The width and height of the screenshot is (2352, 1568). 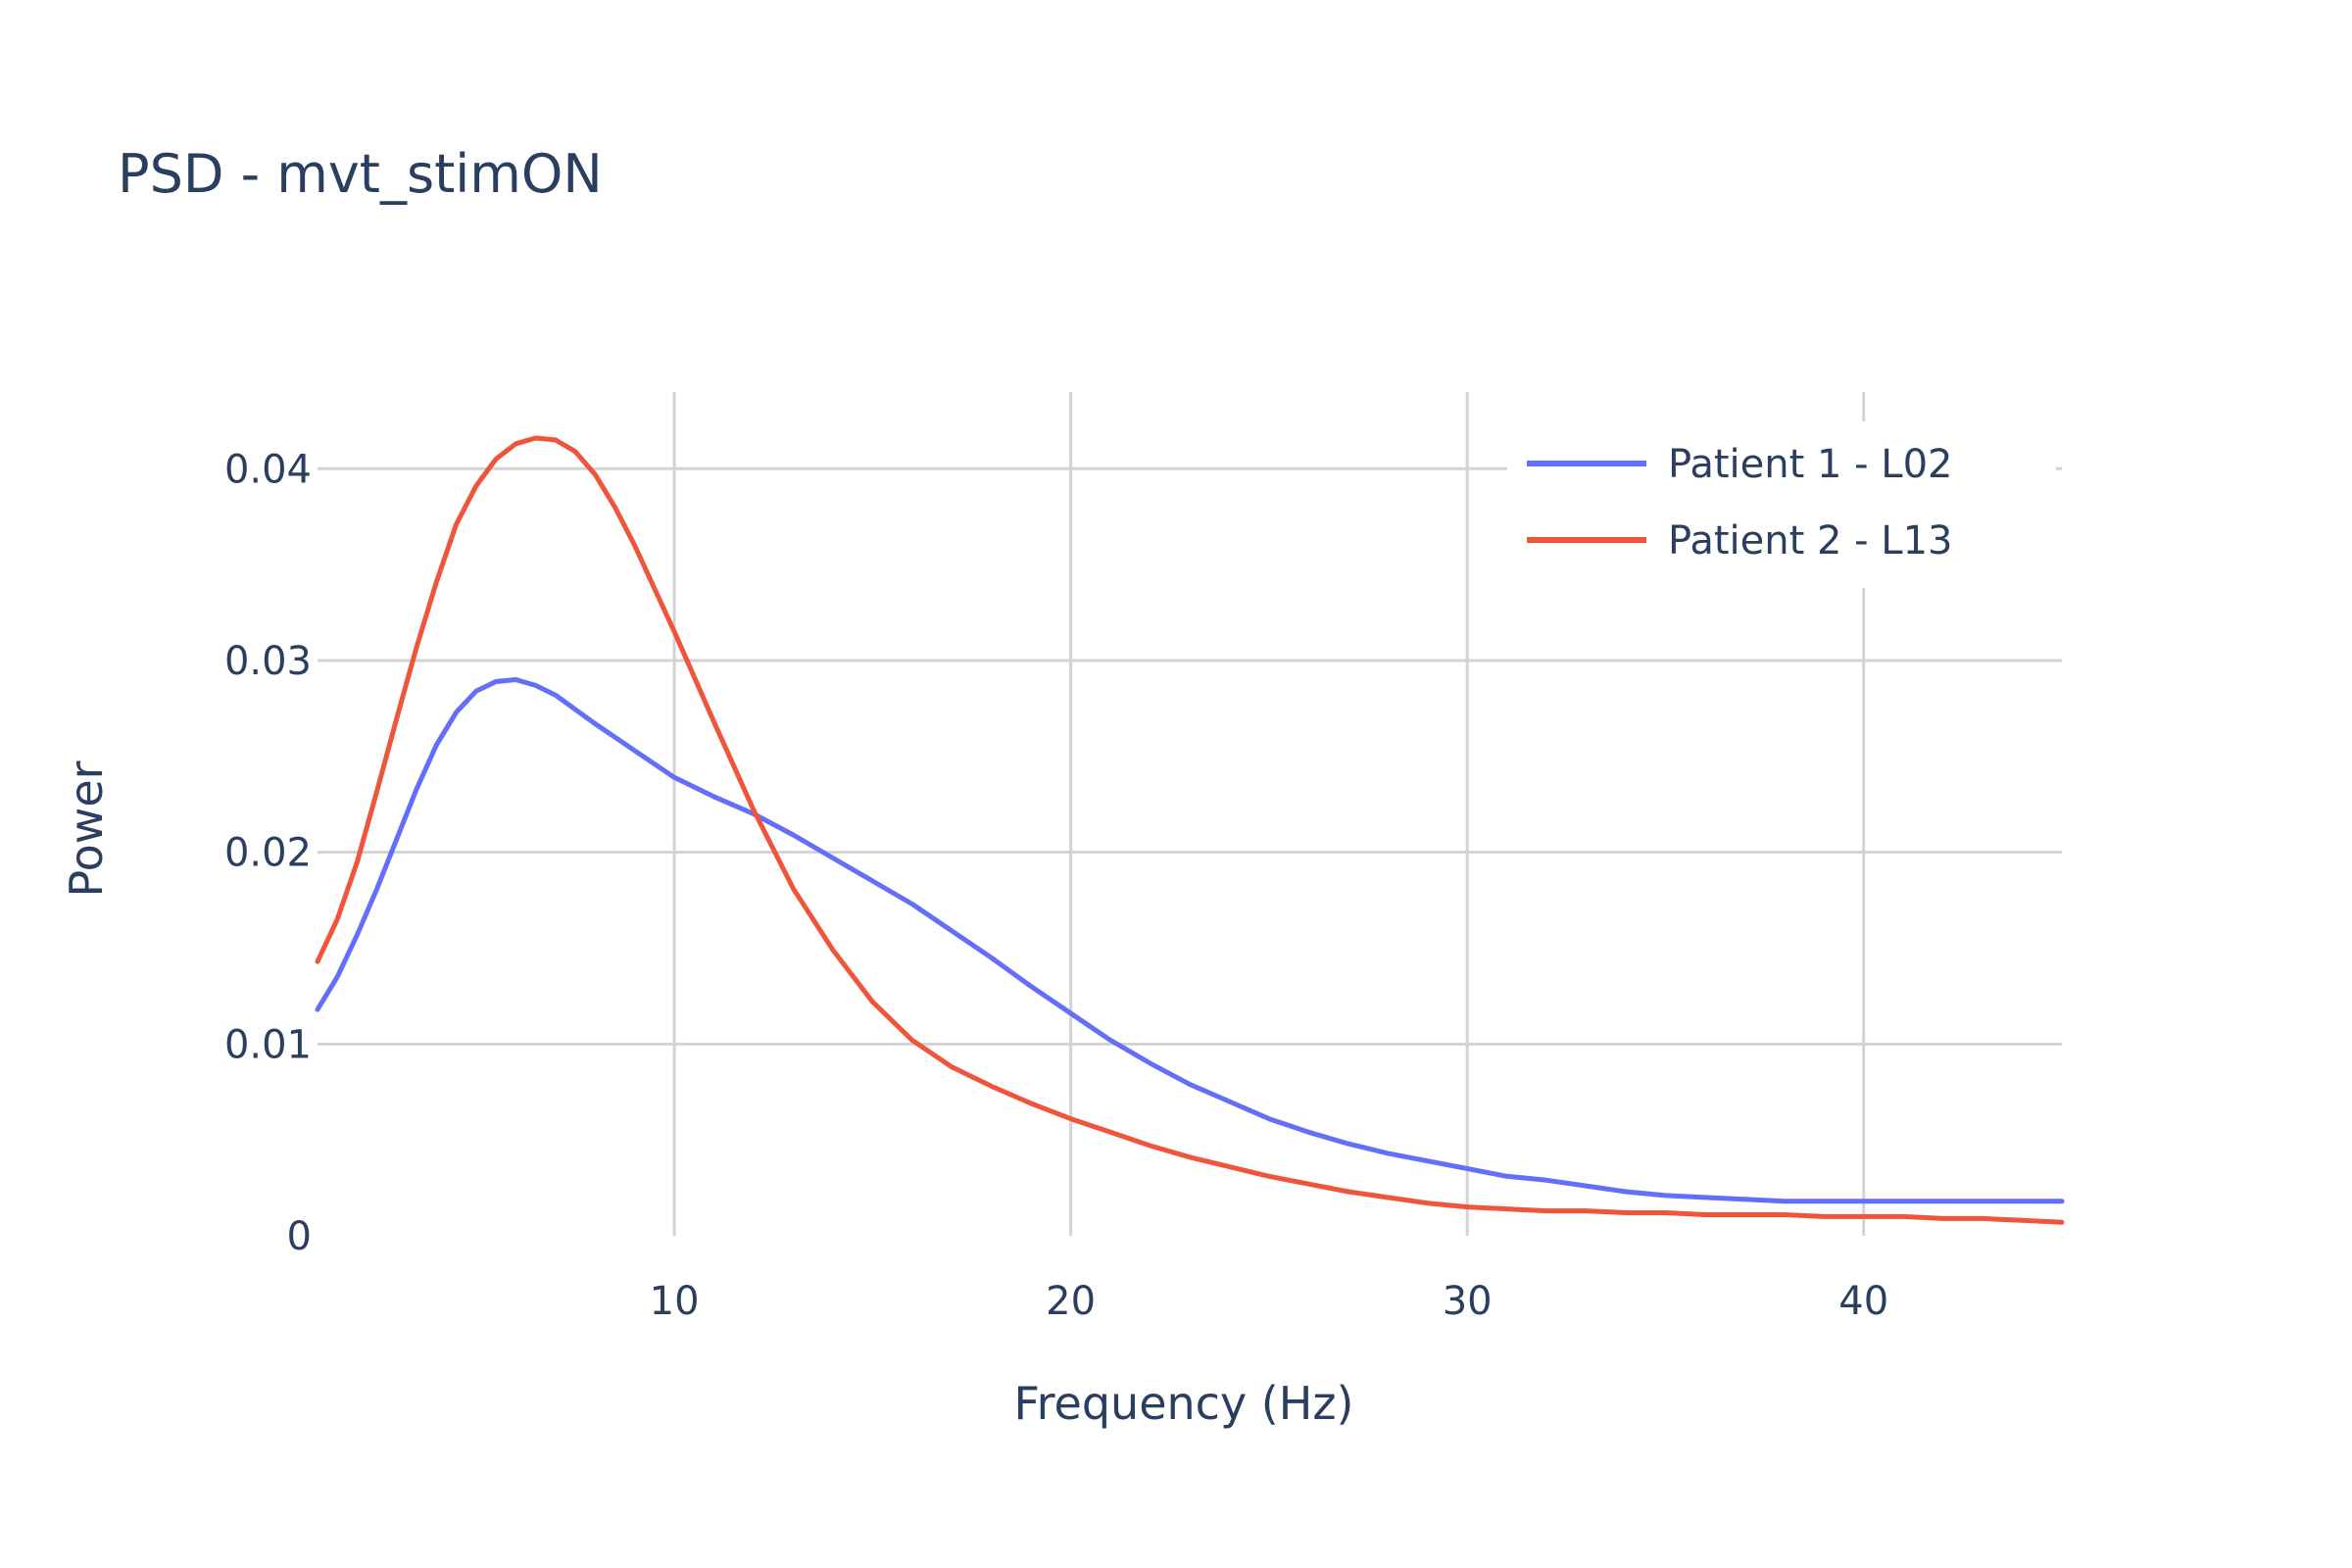 I want to click on y-tick-label: 0.01, so click(x=268, y=1044).